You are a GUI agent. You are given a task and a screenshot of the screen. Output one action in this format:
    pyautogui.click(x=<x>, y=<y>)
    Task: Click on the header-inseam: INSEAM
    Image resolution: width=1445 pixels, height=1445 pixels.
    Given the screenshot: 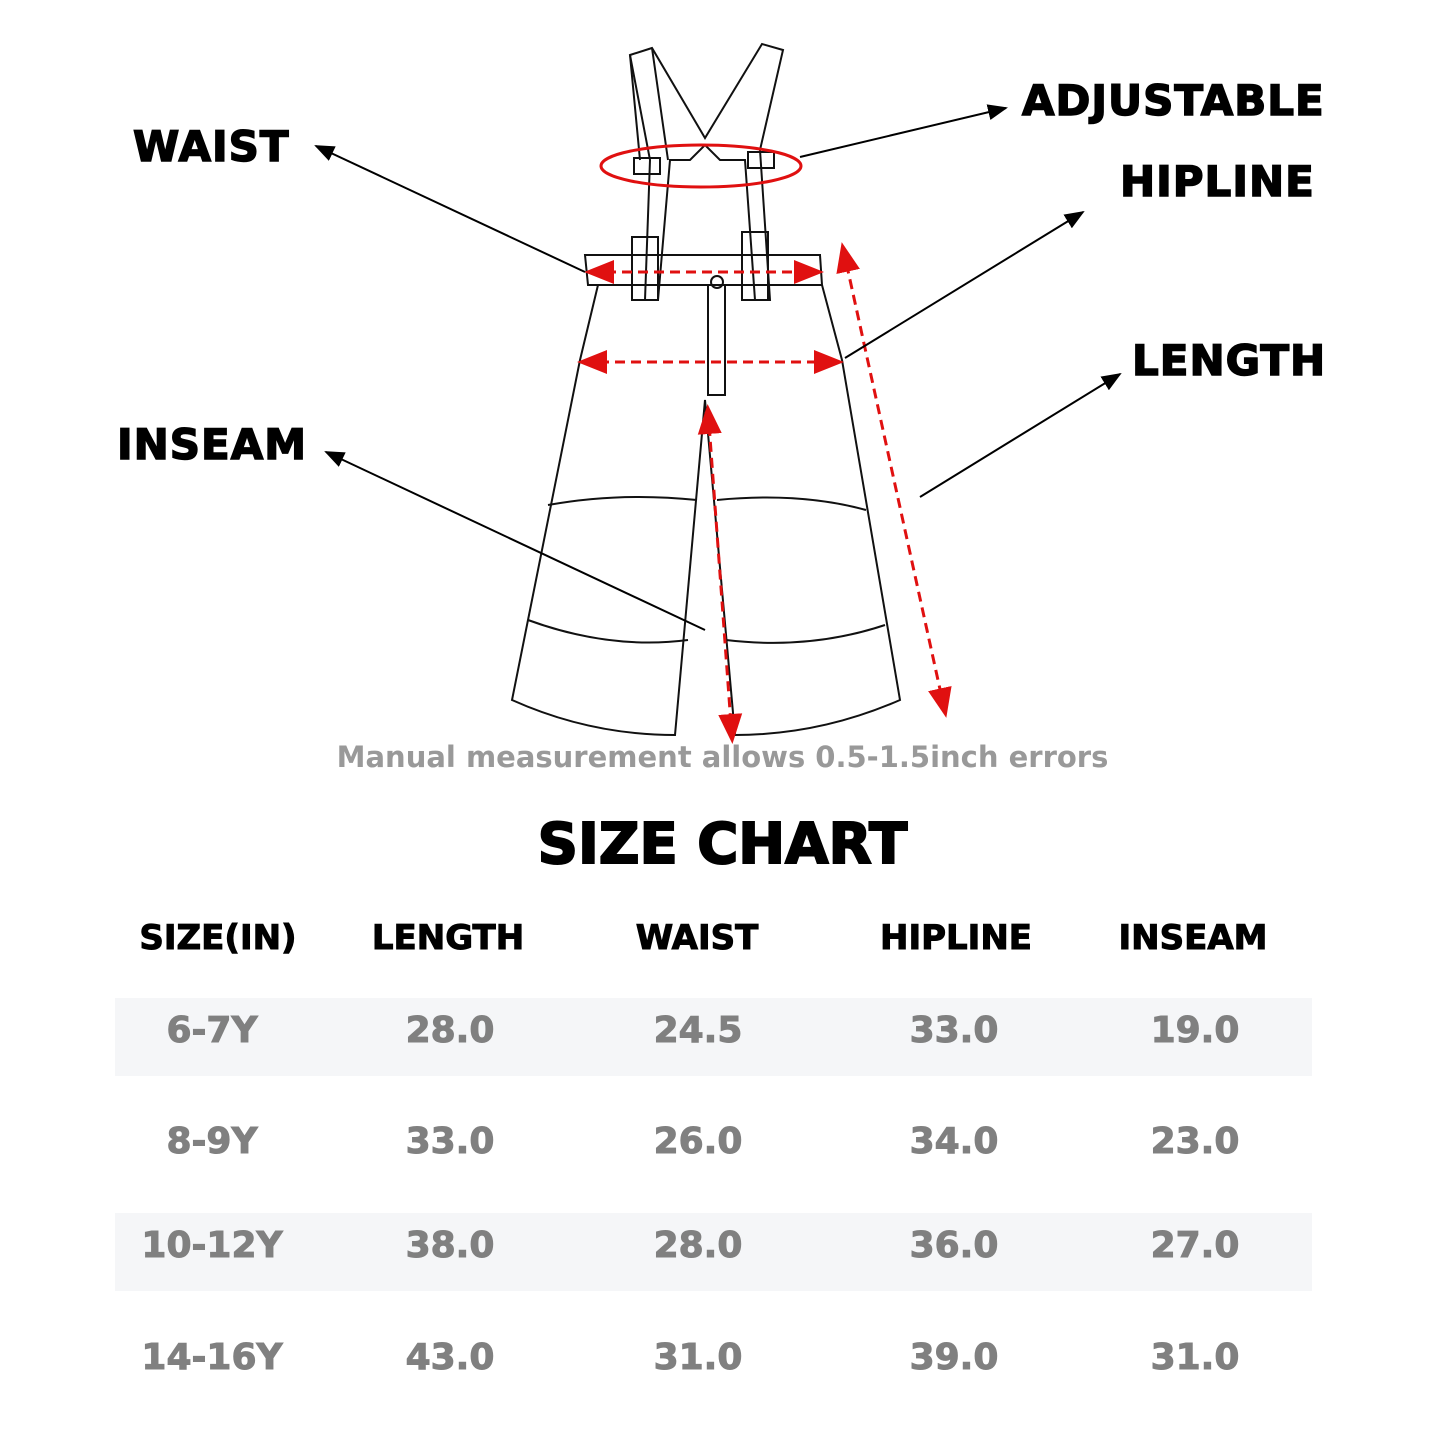 What is the action you would take?
    pyautogui.click(x=1193, y=938)
    